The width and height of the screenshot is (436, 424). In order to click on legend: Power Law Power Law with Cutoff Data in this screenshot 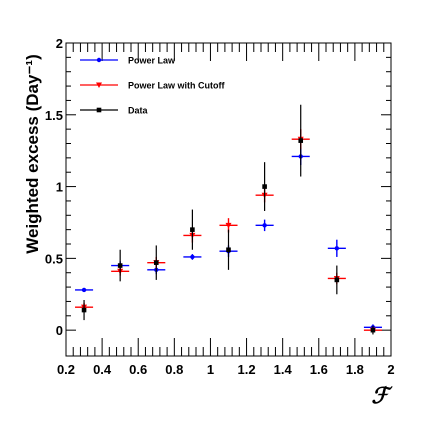, I will do `click(152, 86)`.